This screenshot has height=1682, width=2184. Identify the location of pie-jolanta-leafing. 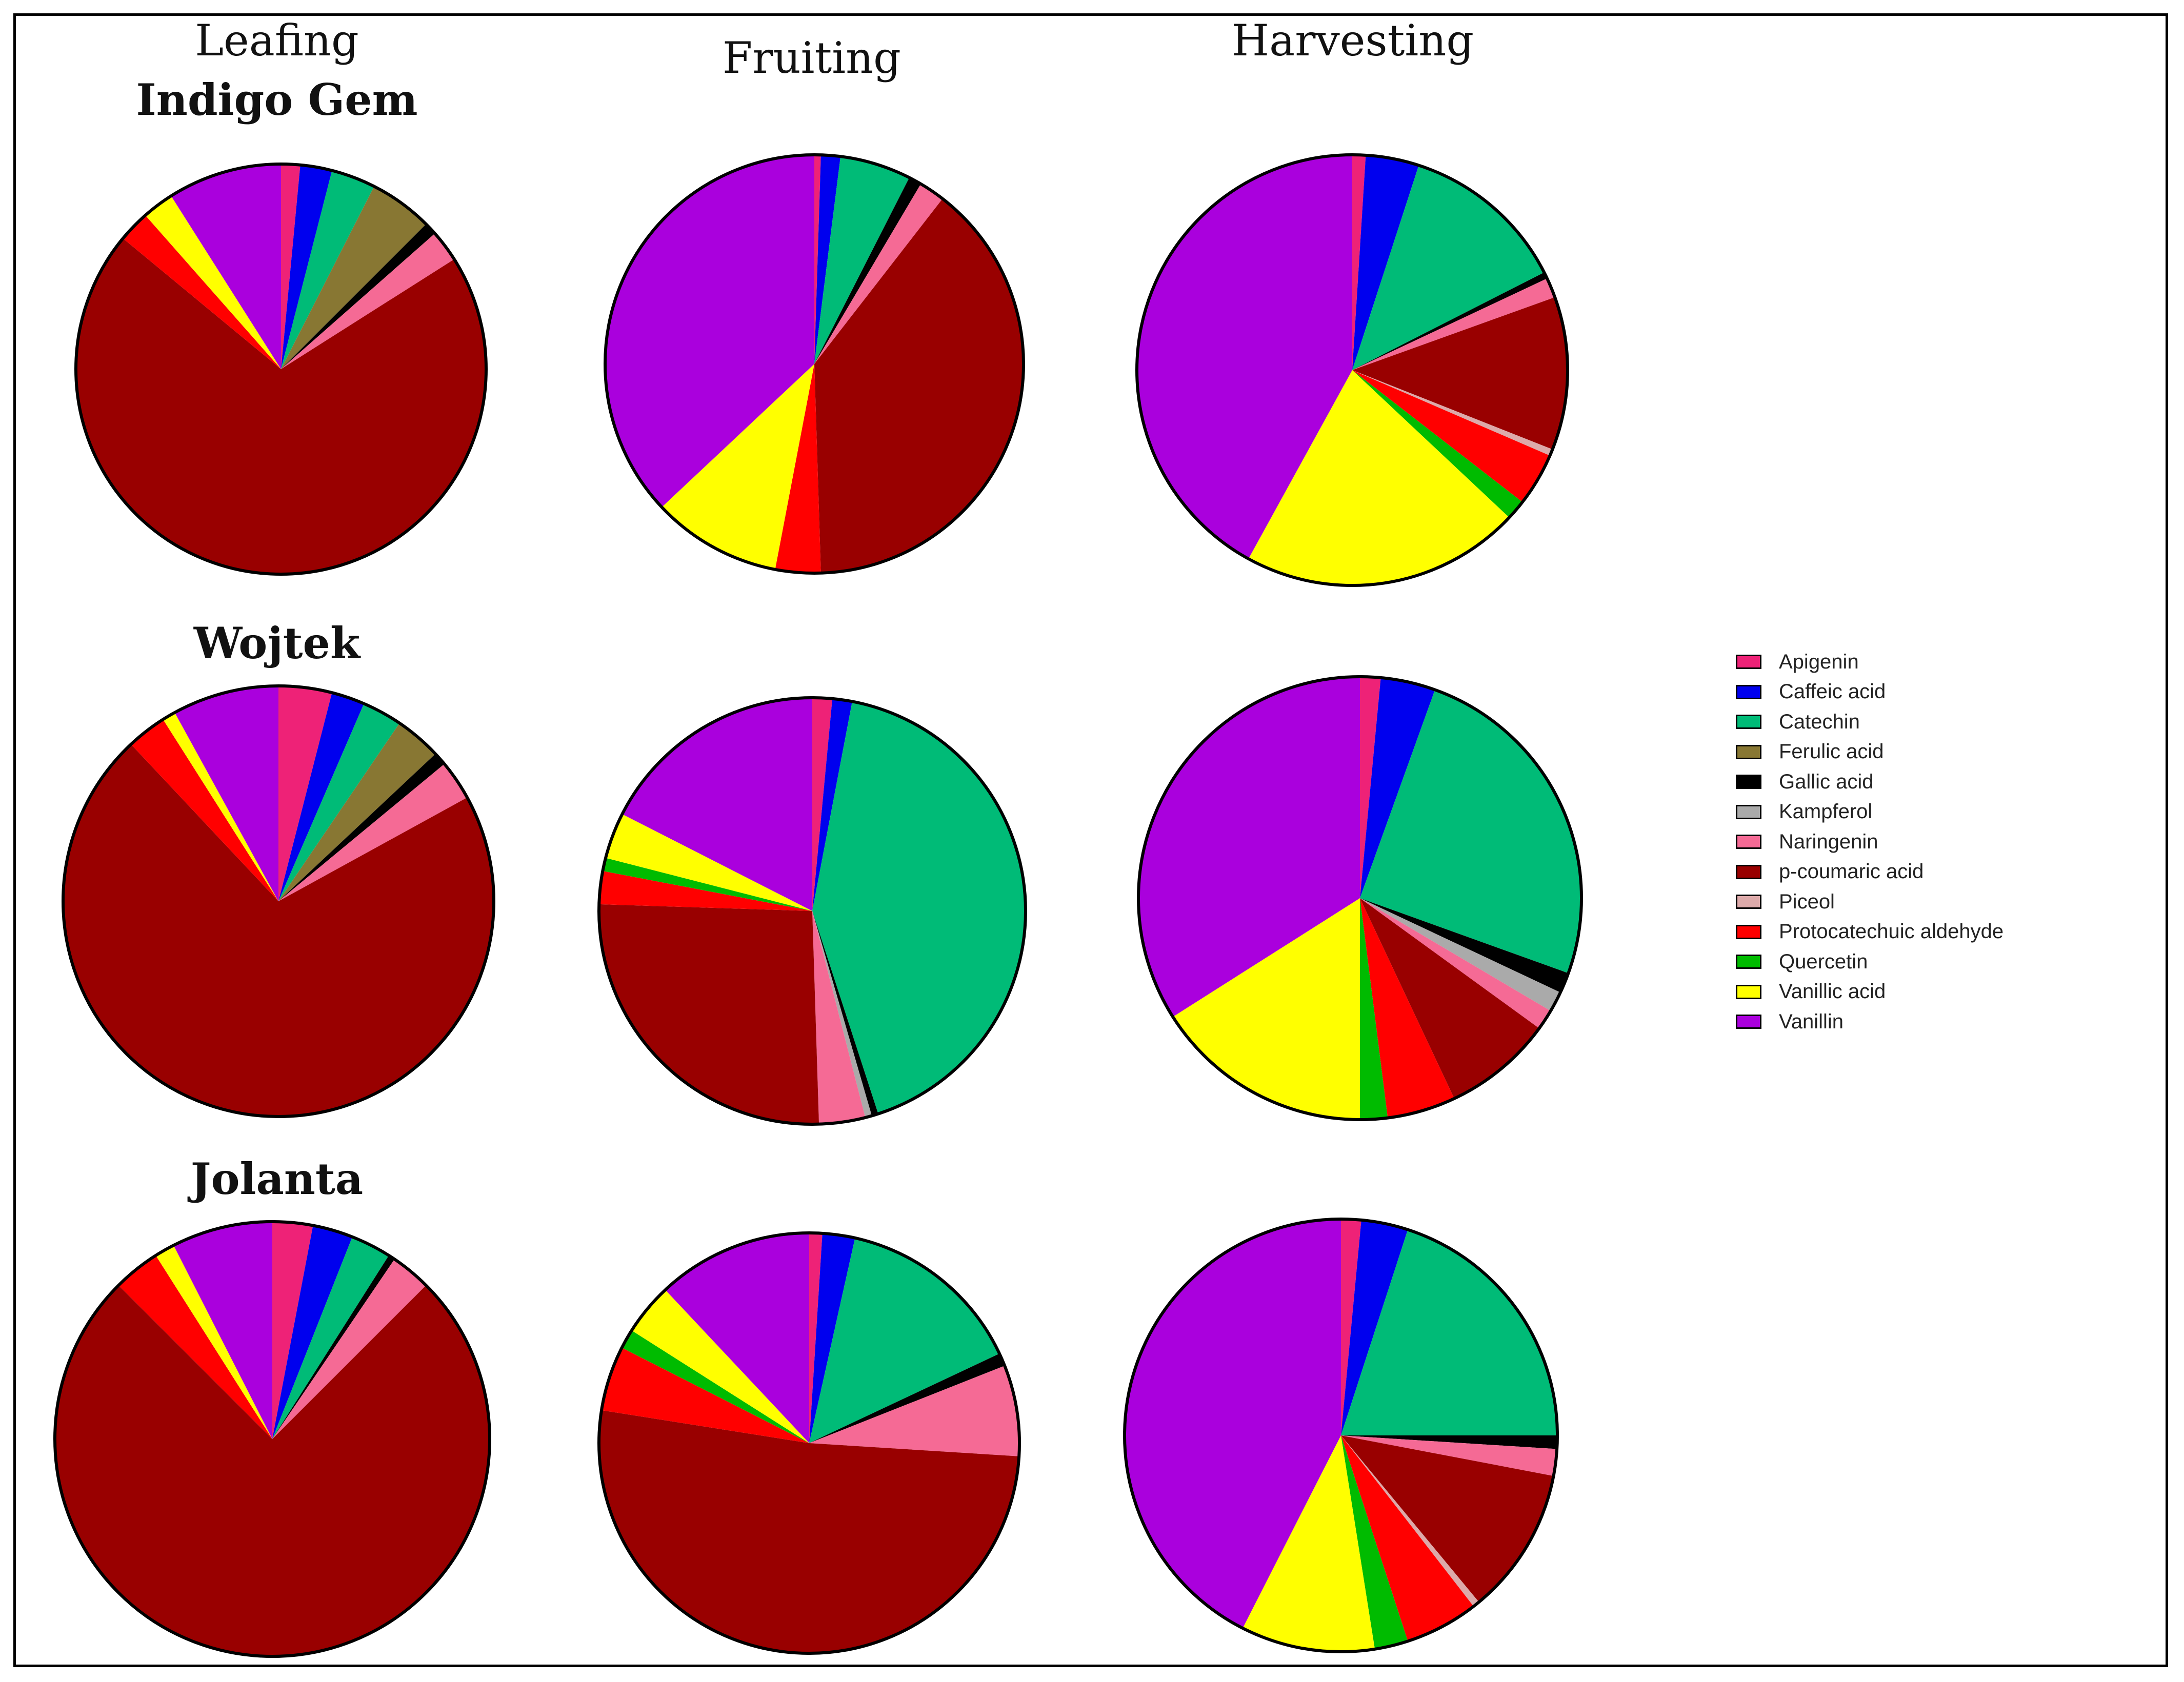
(272, 1439).